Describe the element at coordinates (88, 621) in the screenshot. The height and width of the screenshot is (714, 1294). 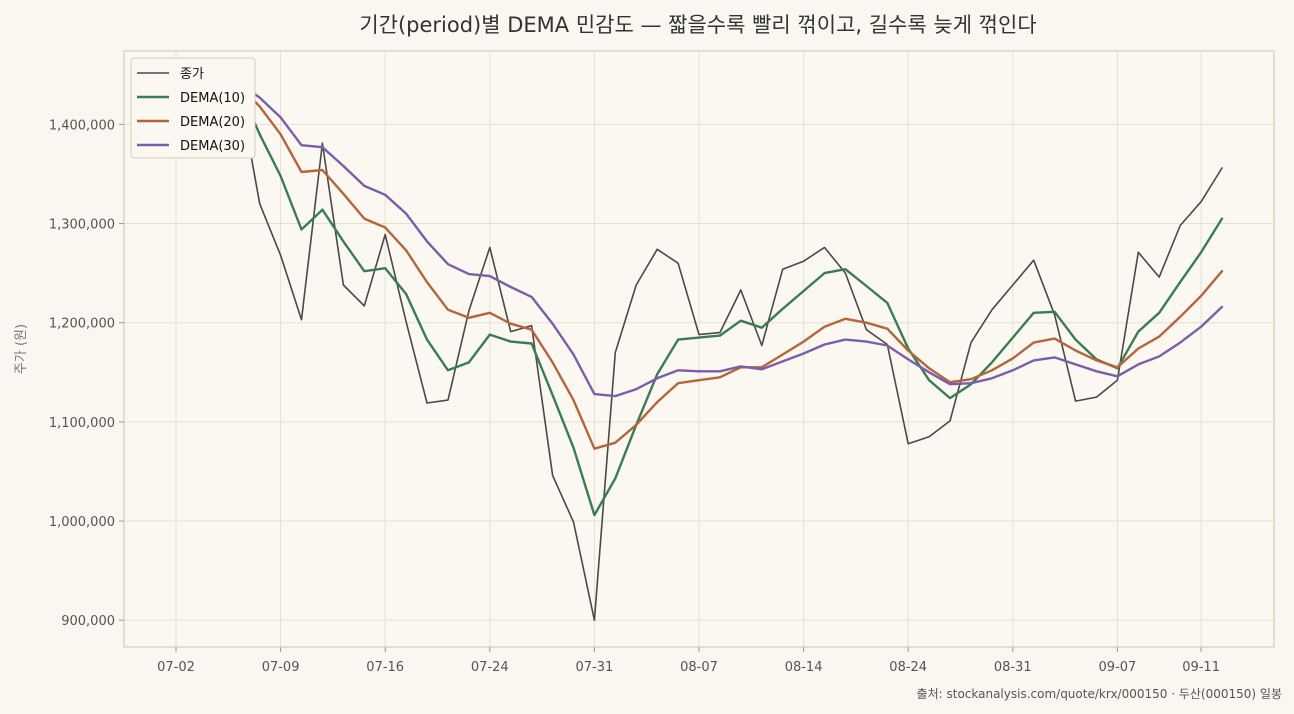
I see `y-tick-label: 900,000` at that location.